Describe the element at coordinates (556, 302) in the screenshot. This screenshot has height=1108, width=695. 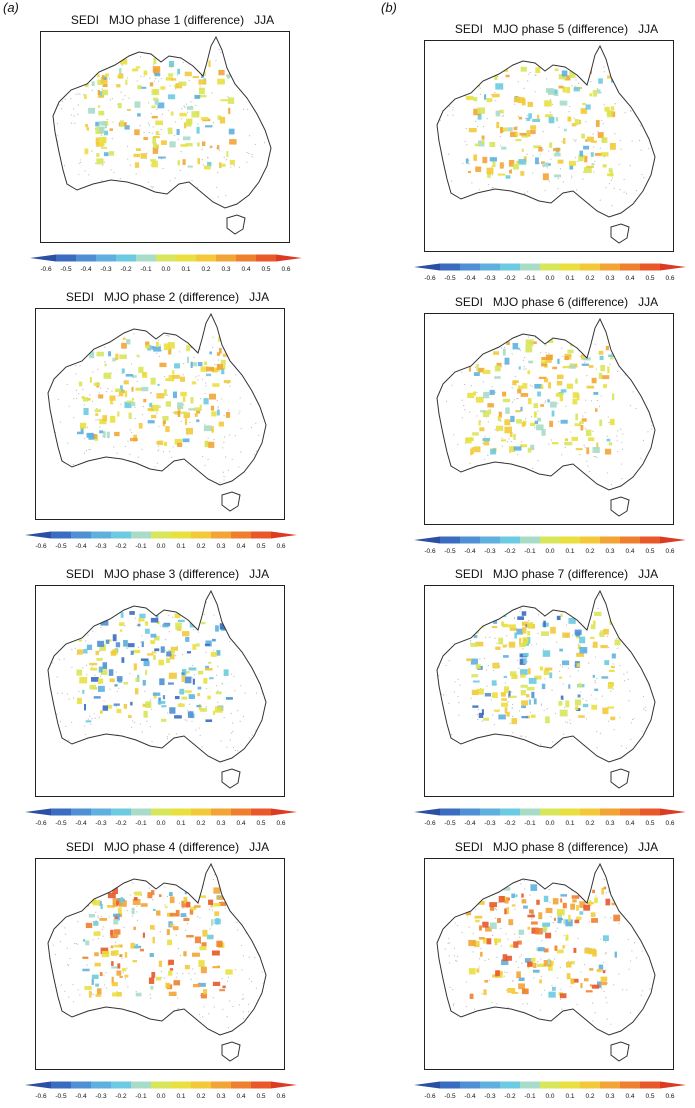
I see `panel-title: SEDI MJO phase 6 (difference) JJA` at that location.